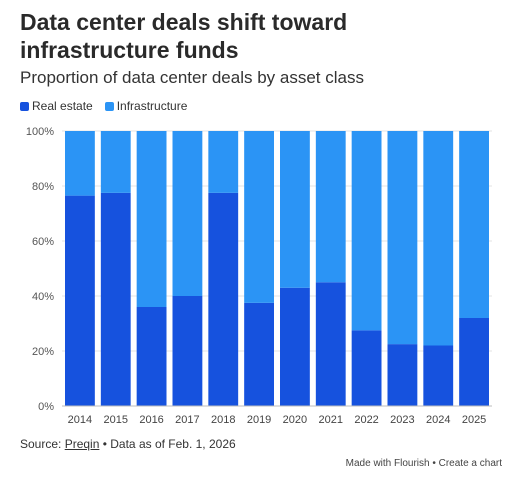  I want to click on legend-swatch-infrastructure, so click(109, 106).